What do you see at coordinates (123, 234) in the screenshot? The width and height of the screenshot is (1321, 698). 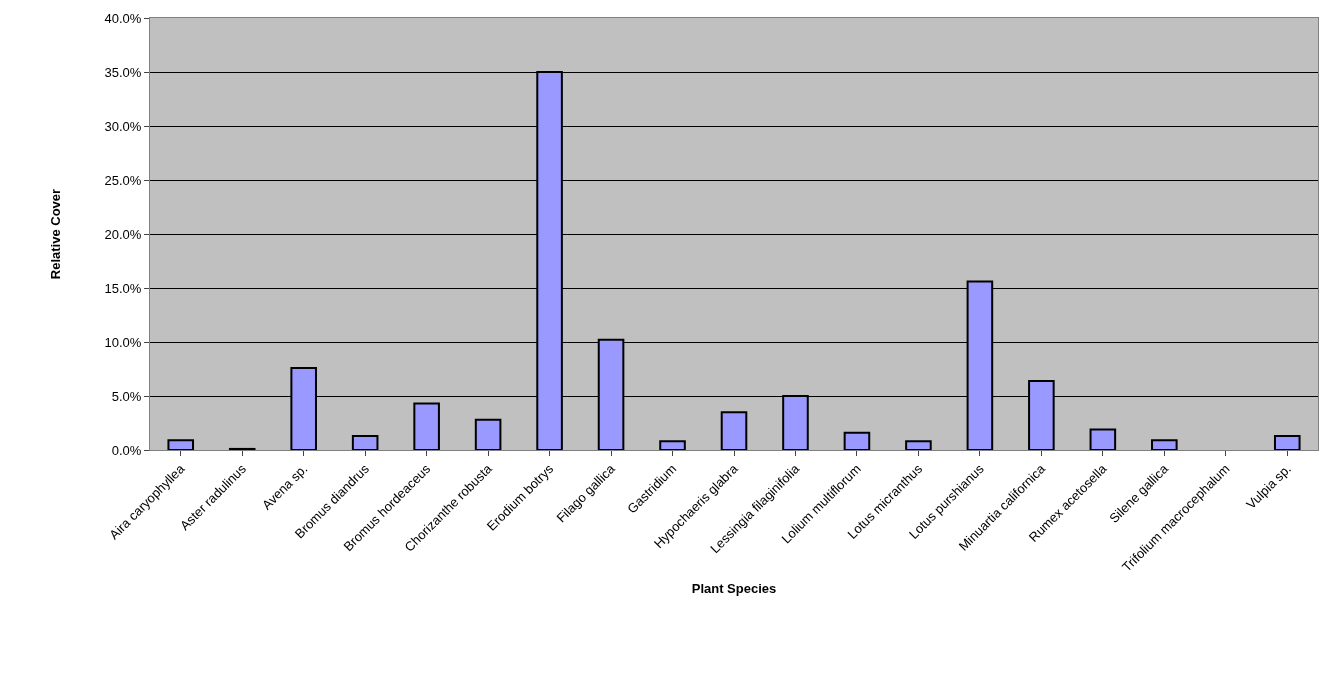 I see `y-tick-label: 20.0%` at bounding box center [123, 234].